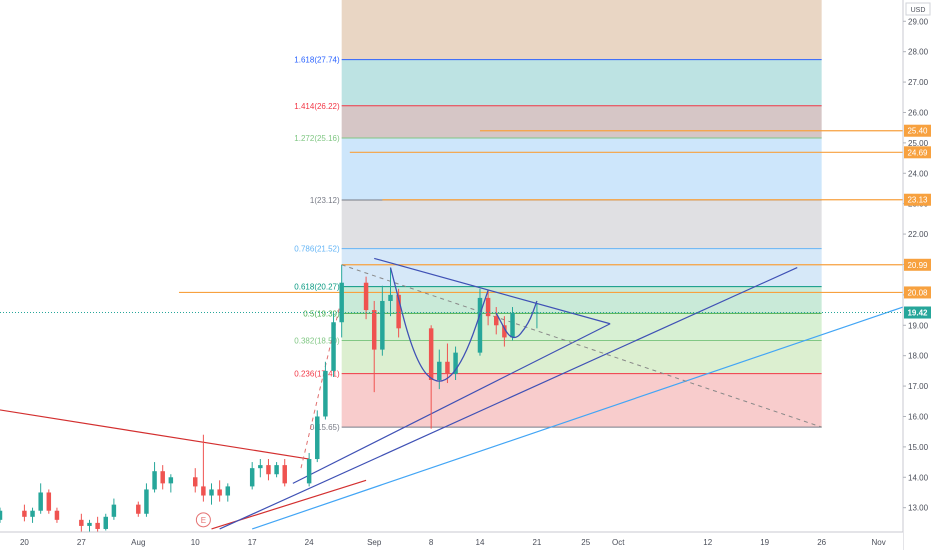 Image resolution: width=932 pixels, height=550 pixels. Describe the element at coordinates (309, 542) in the screenshot. I see `time-tick-label: 24` at that location.